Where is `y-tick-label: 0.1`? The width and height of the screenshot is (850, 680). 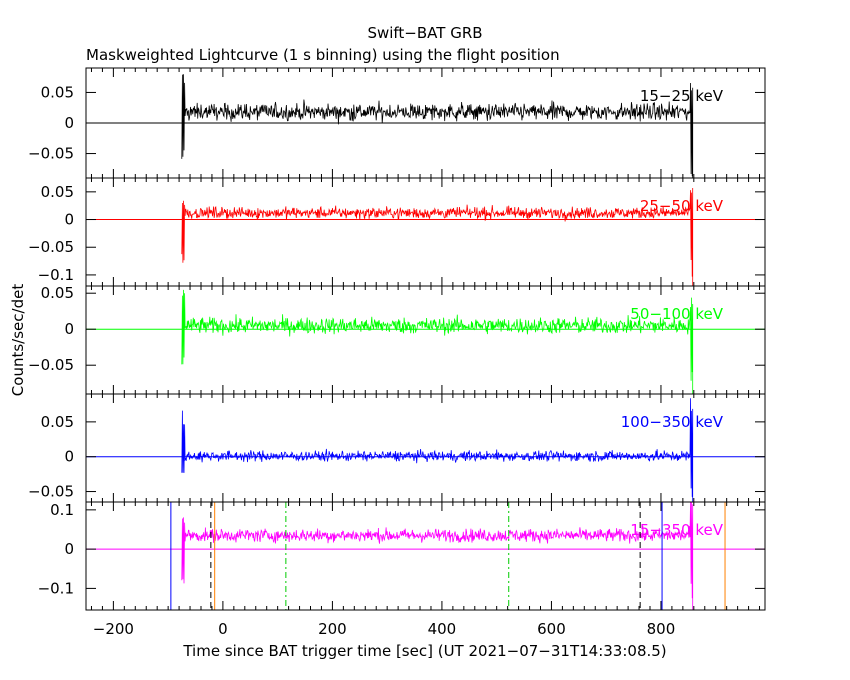
y-tick-label: 0.1 is located at coordinates (62, 510).